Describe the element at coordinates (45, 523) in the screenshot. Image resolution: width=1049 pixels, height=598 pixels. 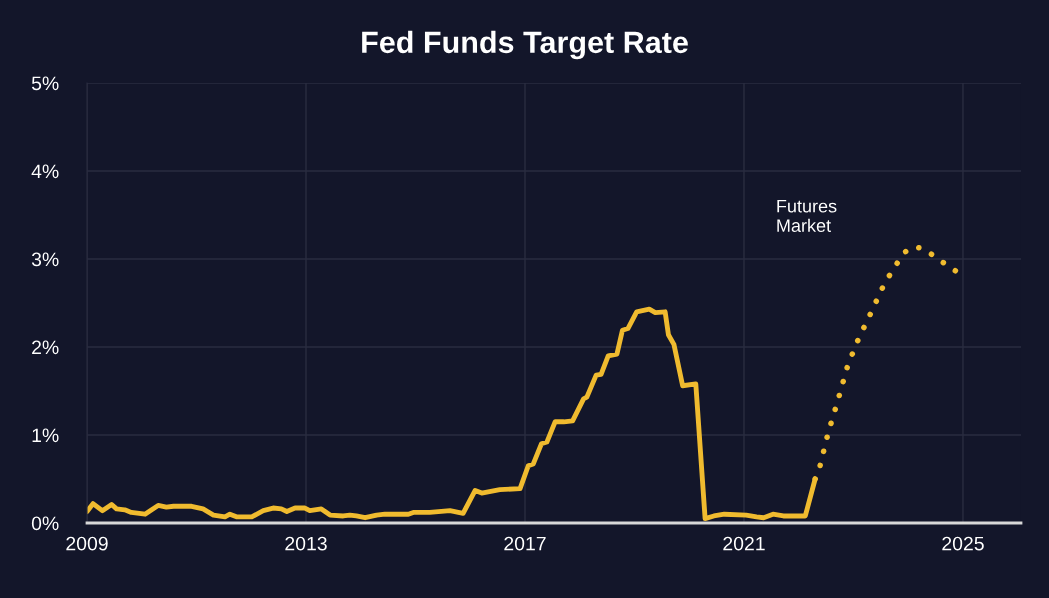
I see `y-tick-label: 0%` at that location.